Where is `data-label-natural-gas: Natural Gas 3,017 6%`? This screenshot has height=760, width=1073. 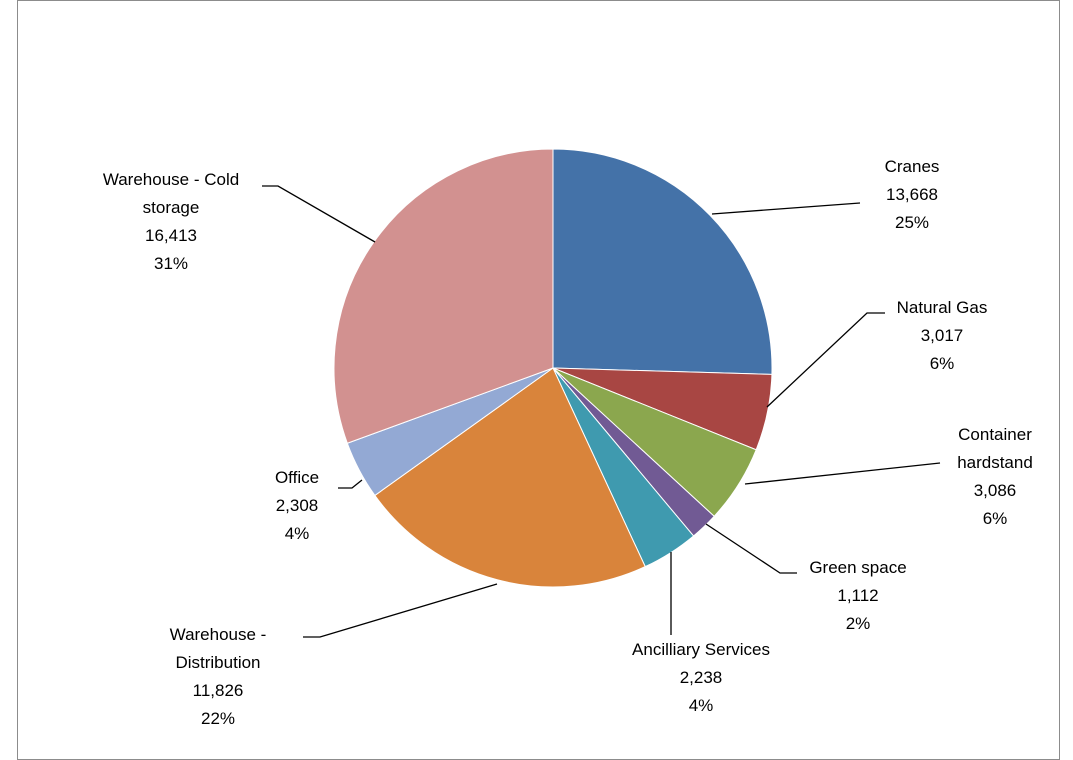 data-label-natural-gas: Natural Gas 3,017 6% is located at coordinates (942, 335).